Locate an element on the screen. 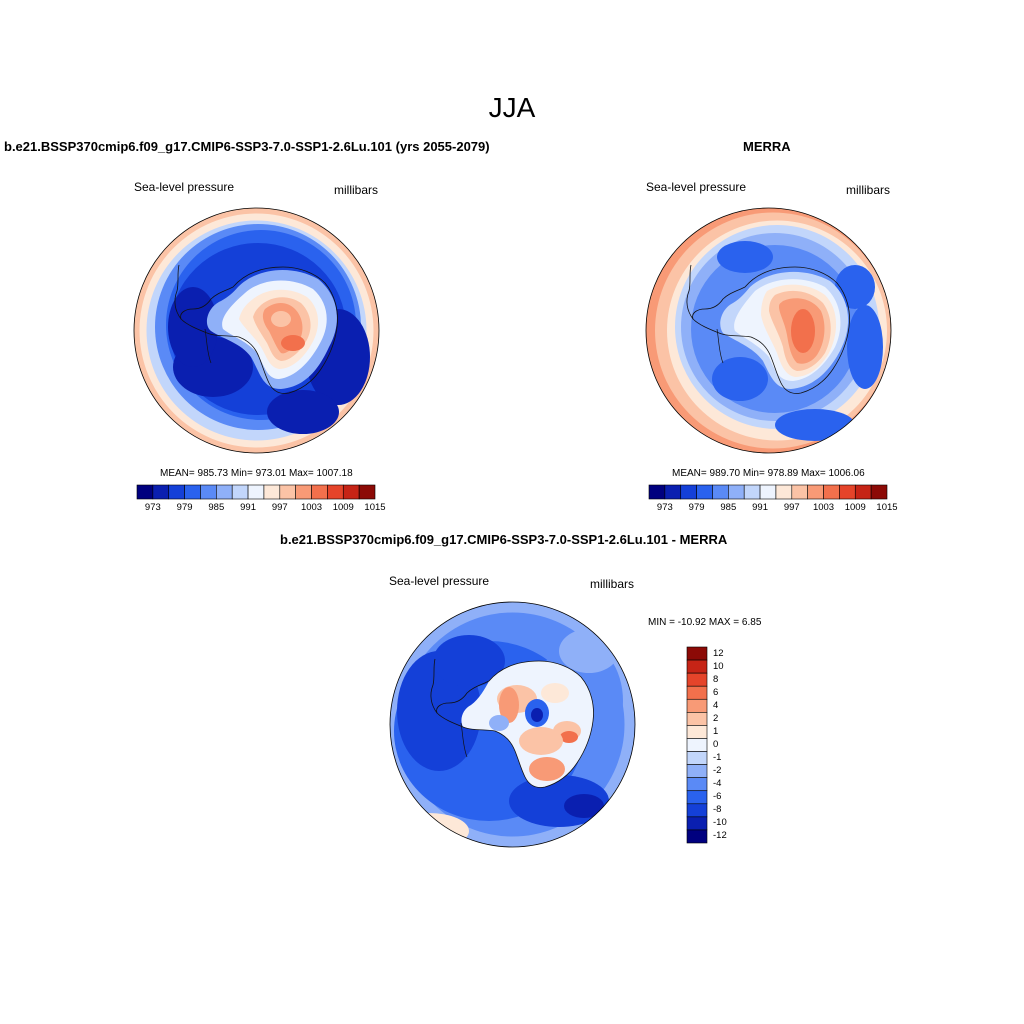 This screenshot has height=1024, width=1024. obs-colorbar-tick-label: 973 is located at coordinates (664, 507).